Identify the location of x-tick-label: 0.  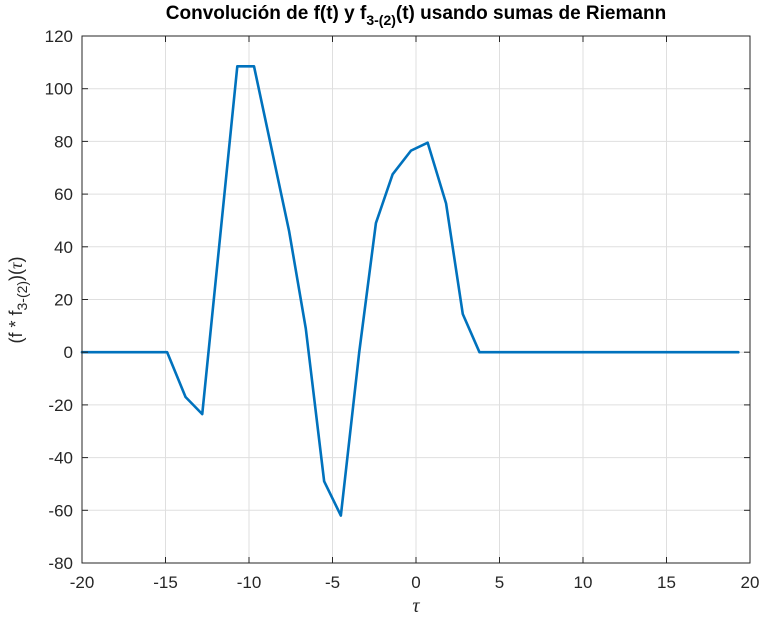
(415, 582).